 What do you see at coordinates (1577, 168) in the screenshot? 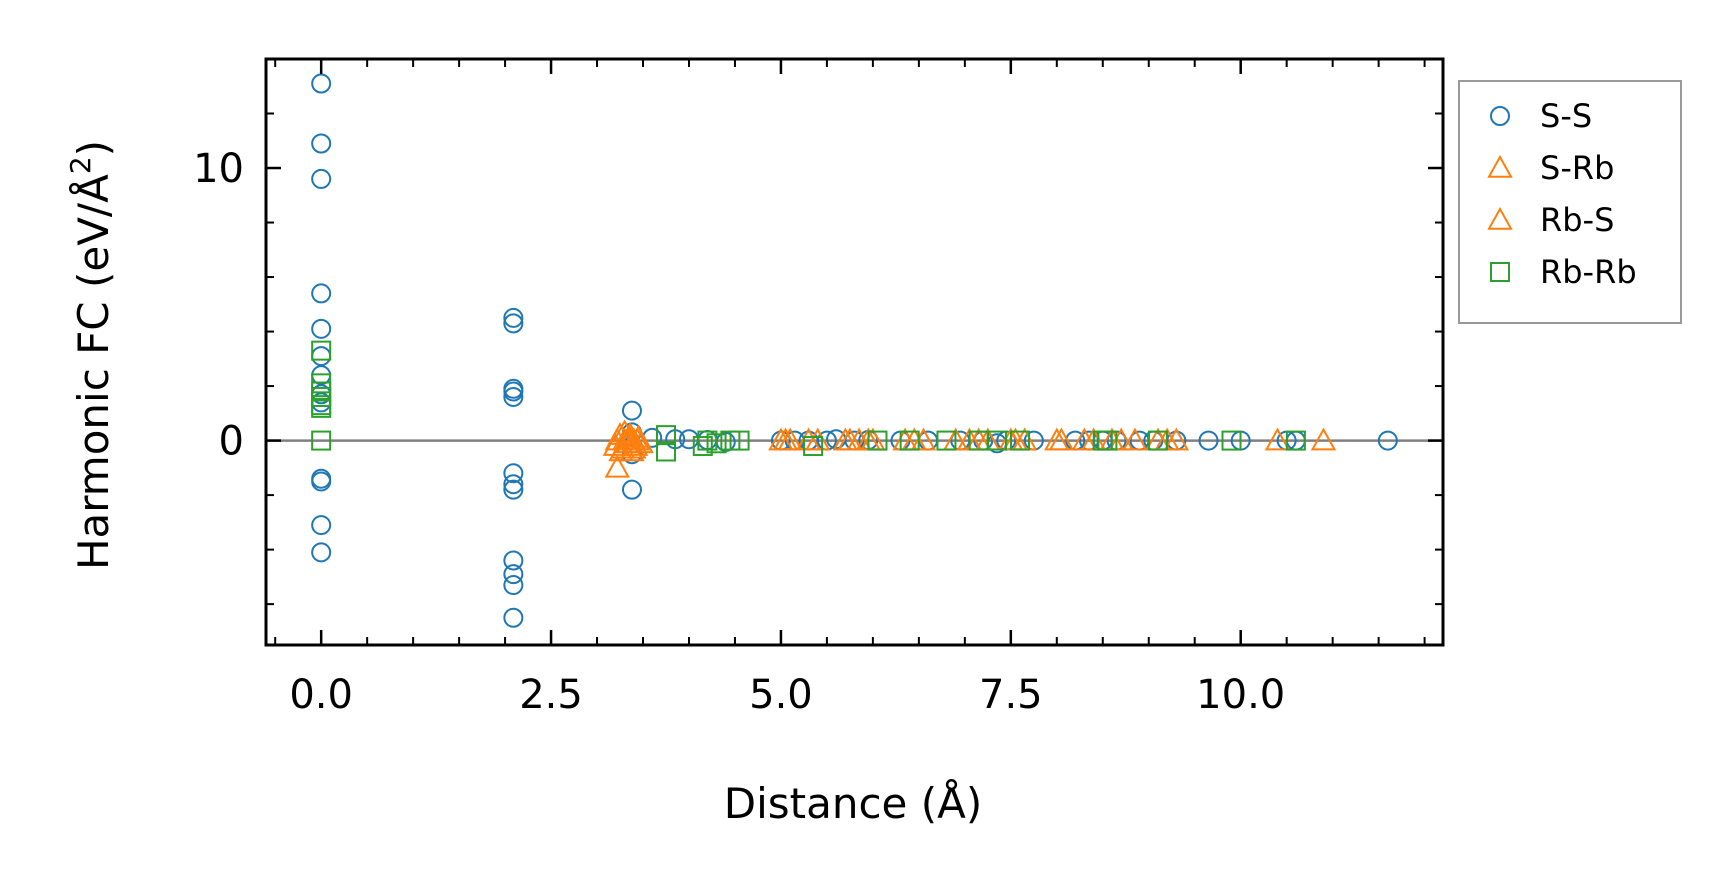
I see `legend-label-s-rb: S-Rb` at bounding box center [1577, 168].